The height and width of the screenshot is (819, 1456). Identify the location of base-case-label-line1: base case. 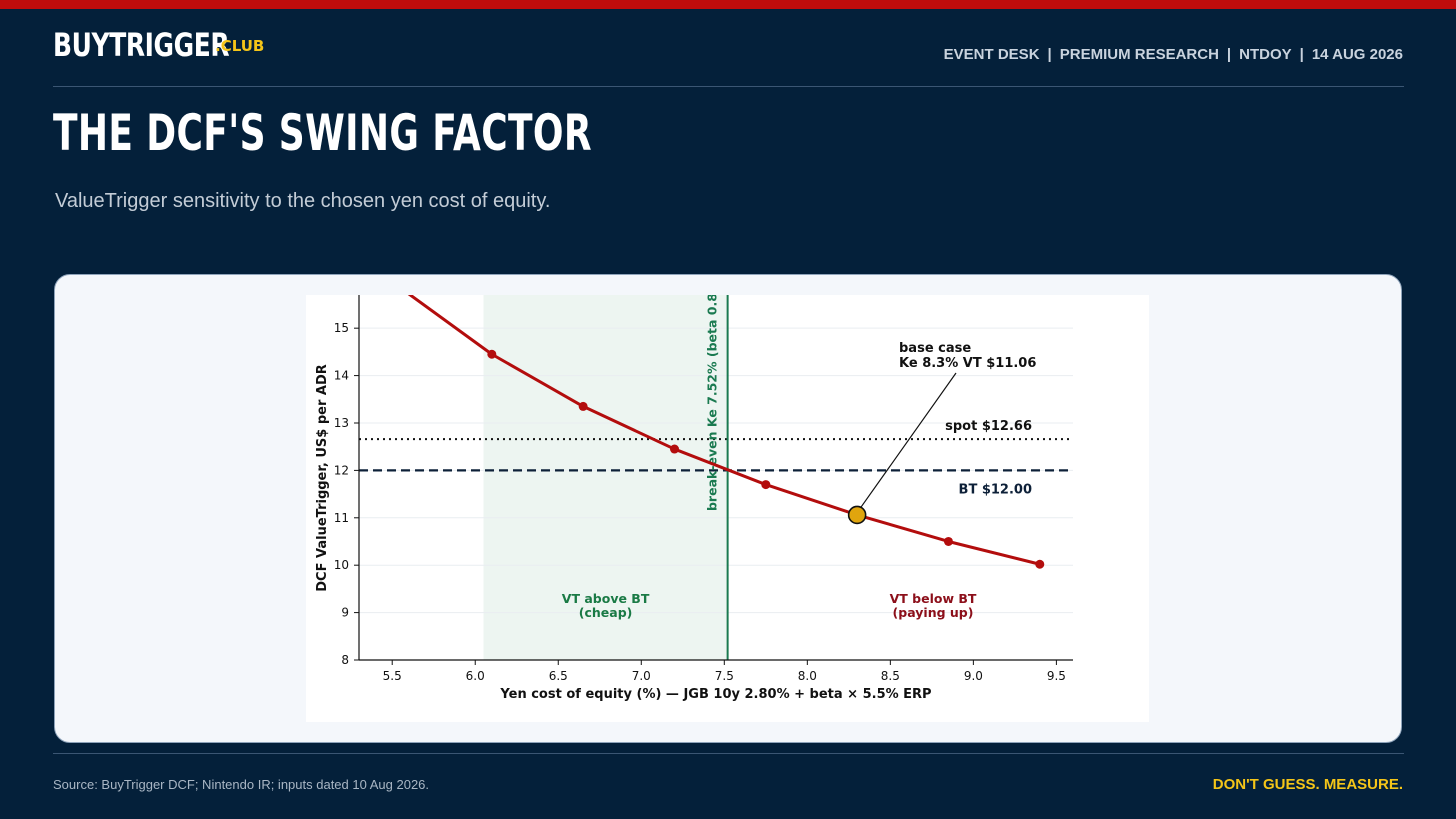
(935, 348).